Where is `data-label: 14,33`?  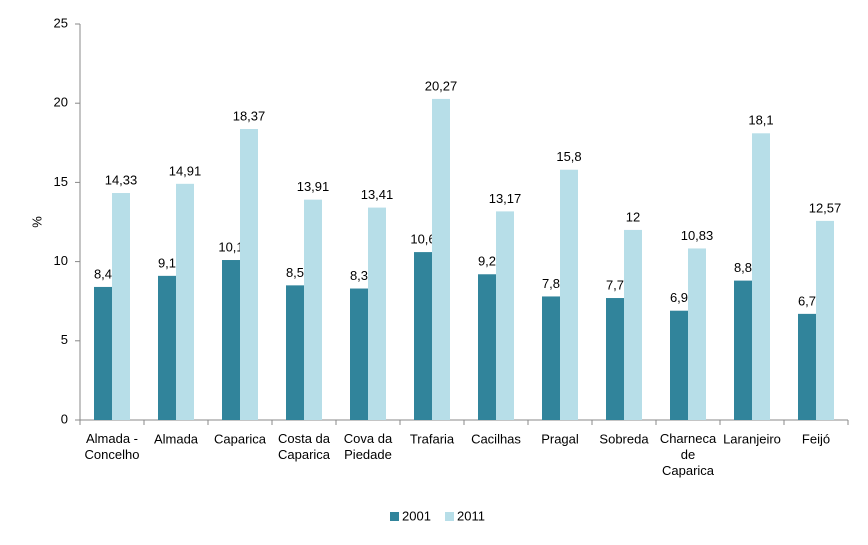
data-label: 14,33 is located at coordinates (121, 179).